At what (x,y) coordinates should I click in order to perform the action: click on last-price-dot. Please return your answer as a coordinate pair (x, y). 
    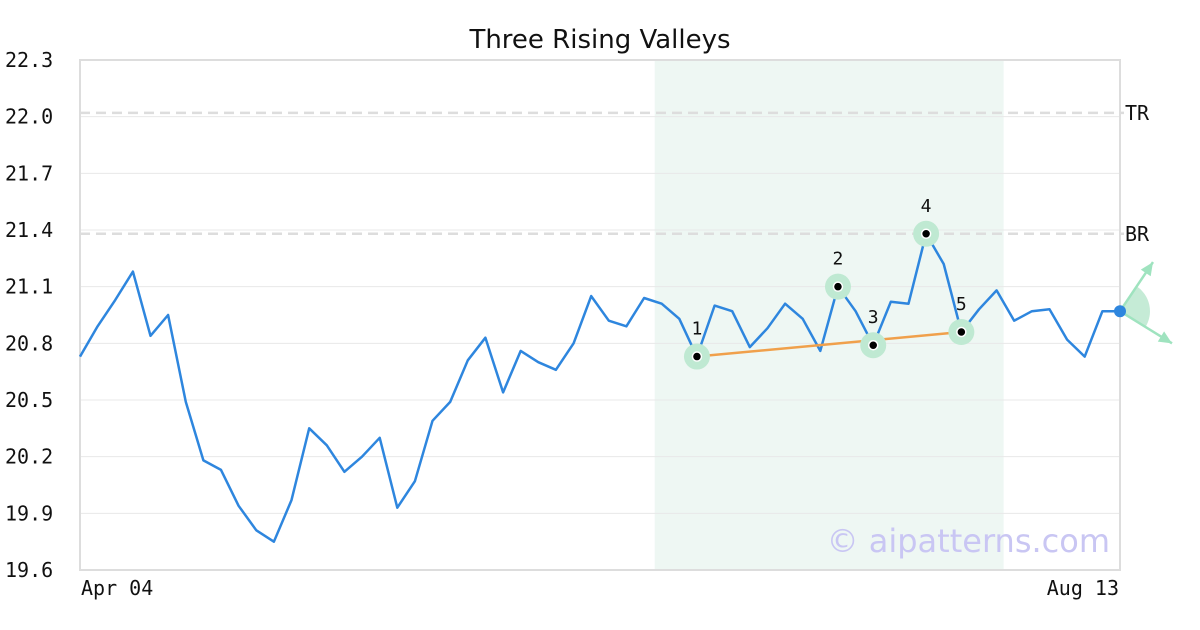
    Looking at the image, I should click on (1120, 311).